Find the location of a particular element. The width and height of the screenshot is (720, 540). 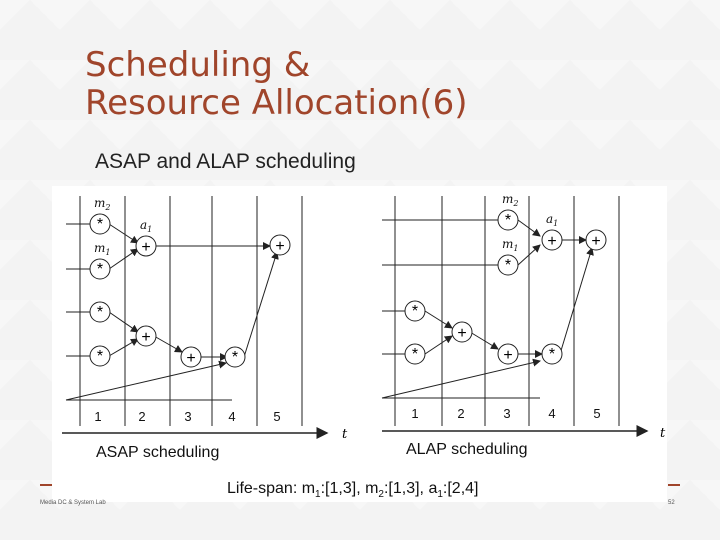

lifespan-m2-range: :[1,3], is located at coordinates (406, 488).